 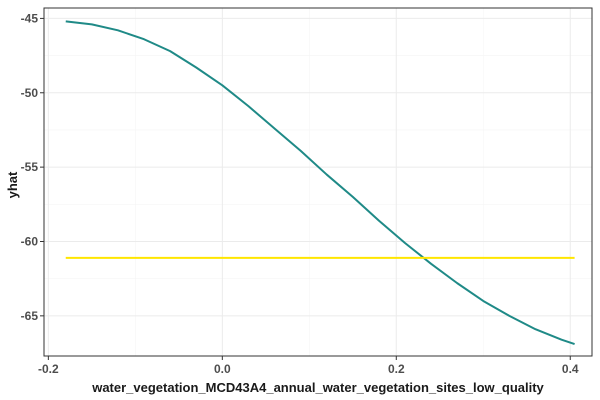 I want to click on x-axis-ticks: -0.2 0.0 0.2 0.4, so click(x=308, y=366).